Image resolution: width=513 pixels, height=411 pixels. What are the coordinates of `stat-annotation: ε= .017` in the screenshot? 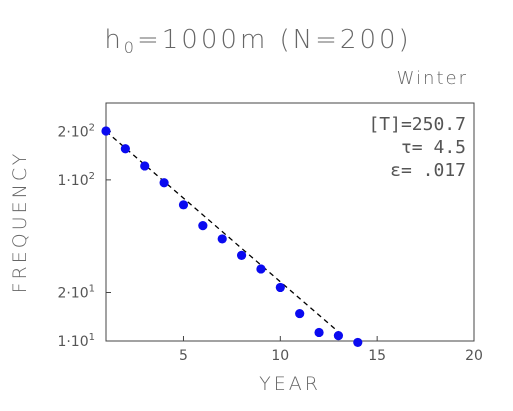 It's located at (428, 170).